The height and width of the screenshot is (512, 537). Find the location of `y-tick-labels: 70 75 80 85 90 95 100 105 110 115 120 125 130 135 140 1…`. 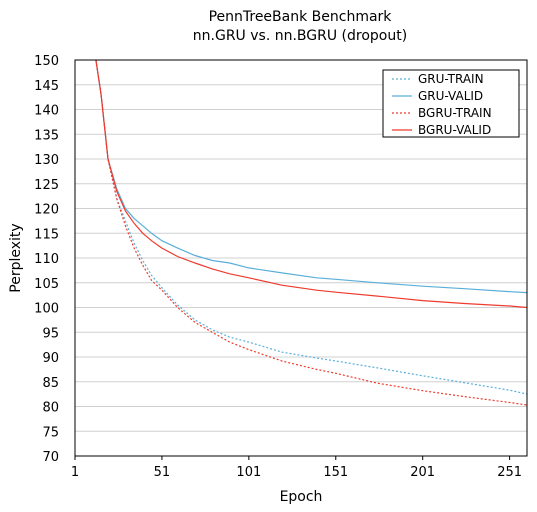

y-tick-labels: 70 75 80 85 90 95 100 105 110 115 120 125 130 135 140 1… is located at coordinates (46, 259).